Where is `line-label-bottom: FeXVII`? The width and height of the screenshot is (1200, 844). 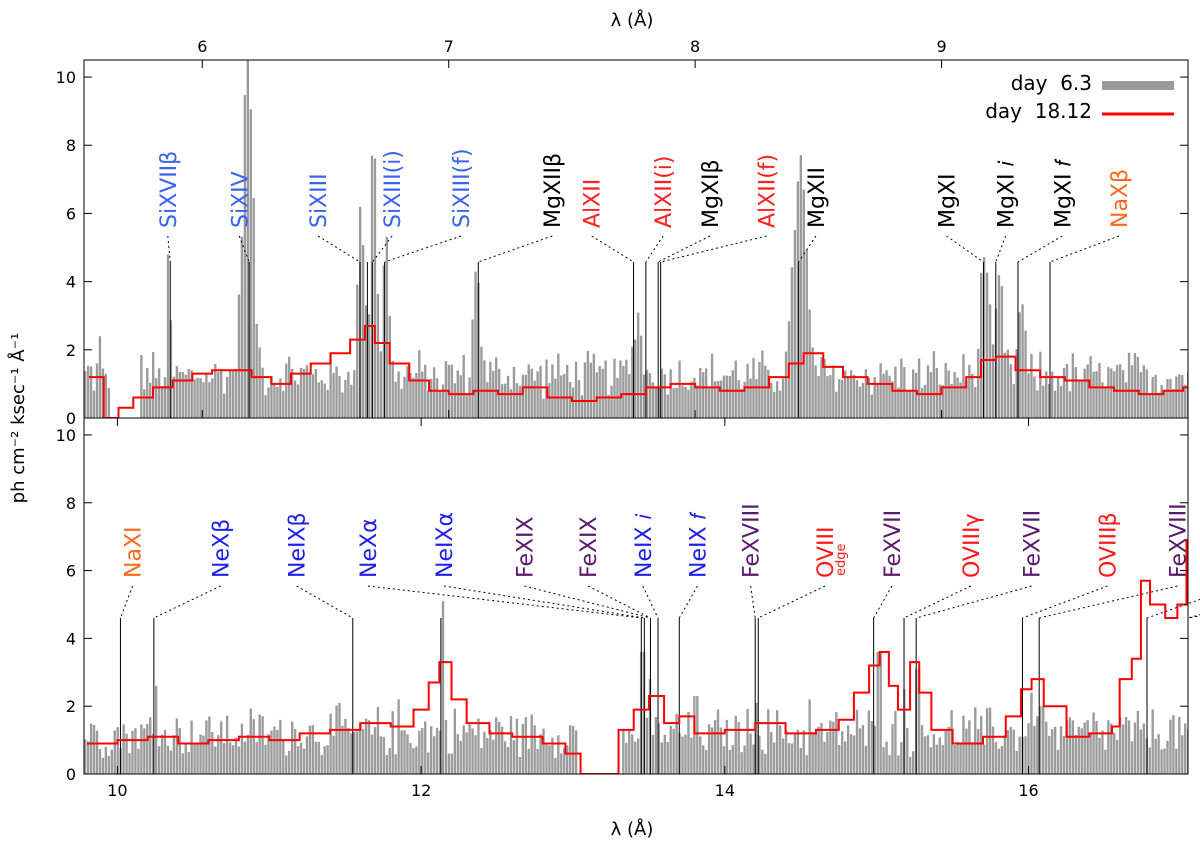
line-label-bottom: FeXVII is located at coordinates (893, 544).